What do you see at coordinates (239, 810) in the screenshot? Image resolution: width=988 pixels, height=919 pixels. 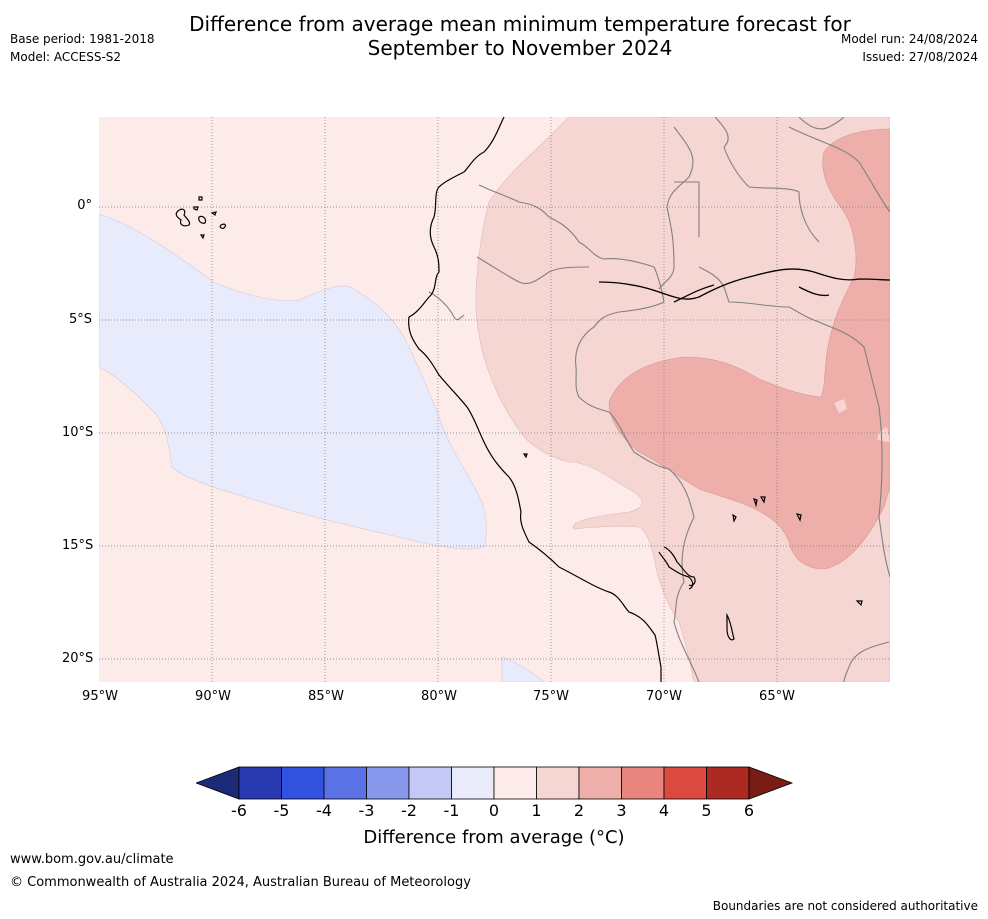 I see `colorbar-tick-label: -6` at bounding box center [239, 810].